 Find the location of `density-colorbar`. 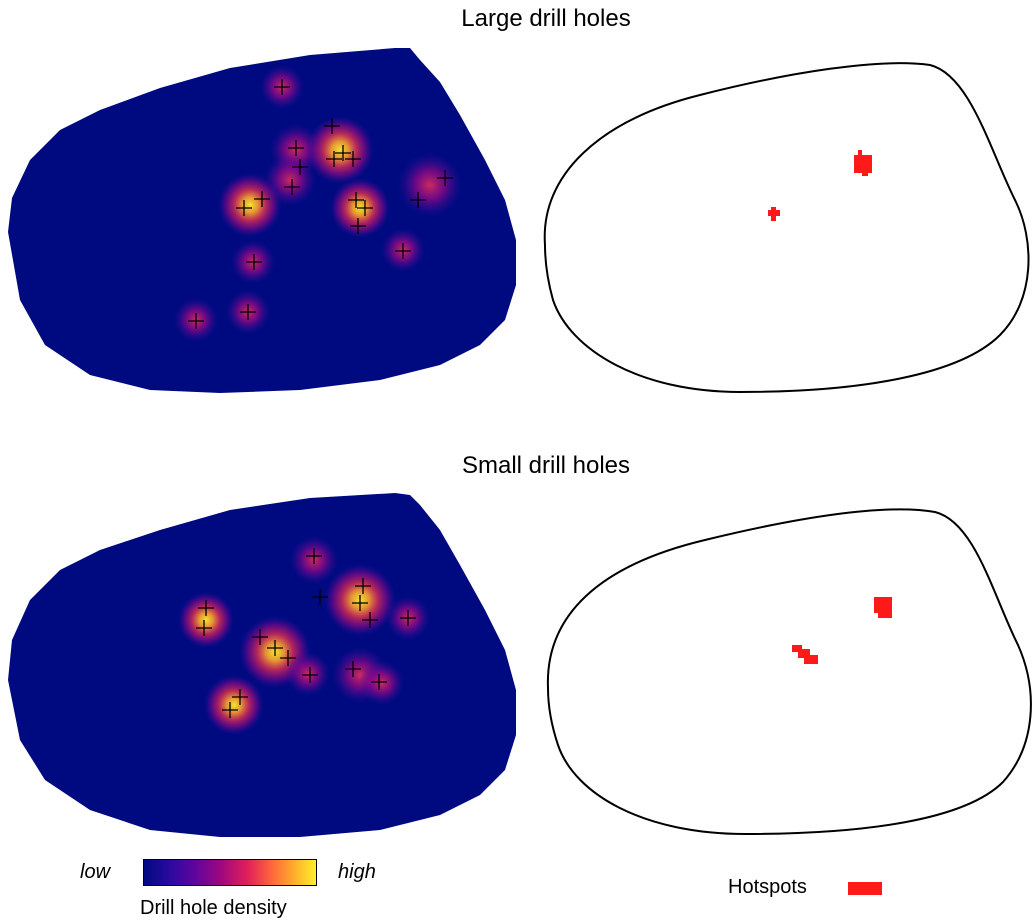

density-colorbar is located at coordinates (230, 872).